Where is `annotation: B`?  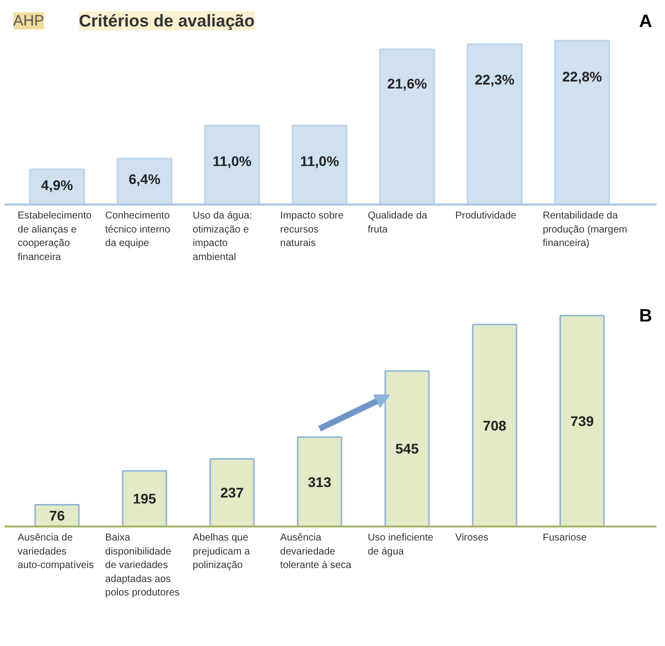 annotation: B is located at coordinates (645, 316).